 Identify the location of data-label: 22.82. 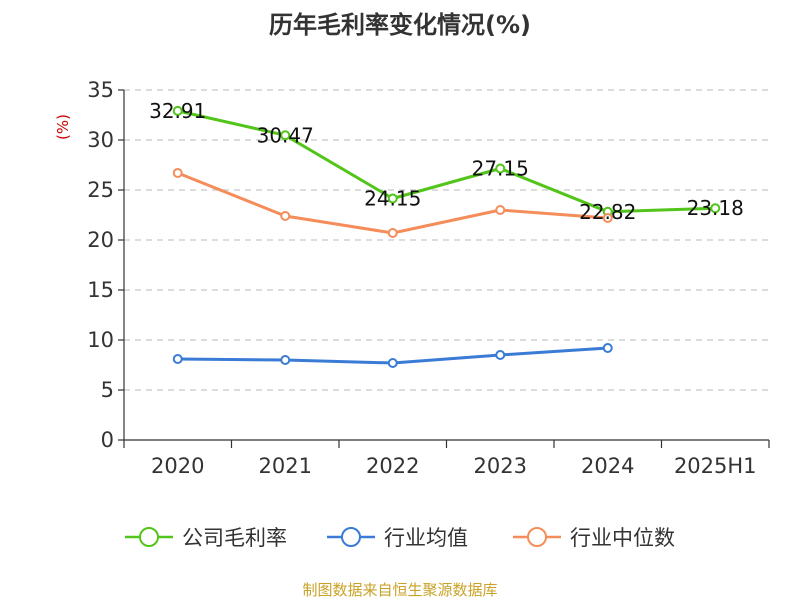
(607, 212).